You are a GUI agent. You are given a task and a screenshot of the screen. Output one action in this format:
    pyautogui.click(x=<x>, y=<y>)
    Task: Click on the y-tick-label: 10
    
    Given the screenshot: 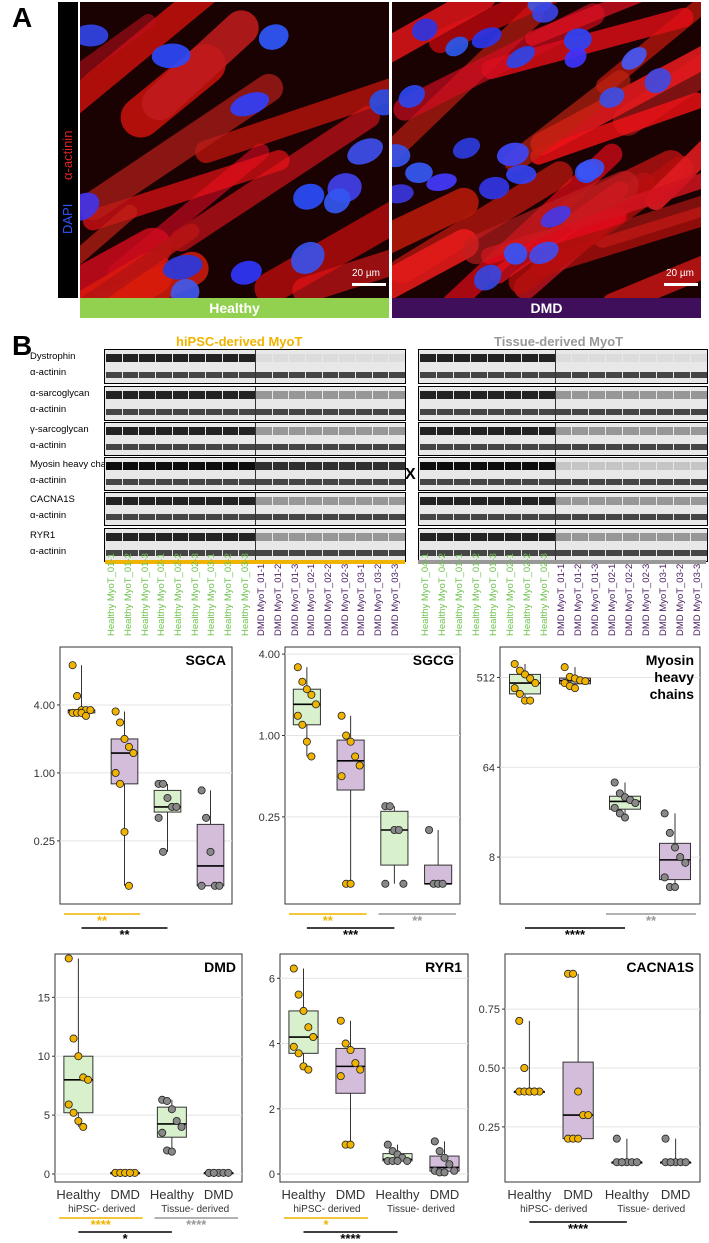 What is the action you would take?
    pyautogui.click(x=44, y=1057)
    